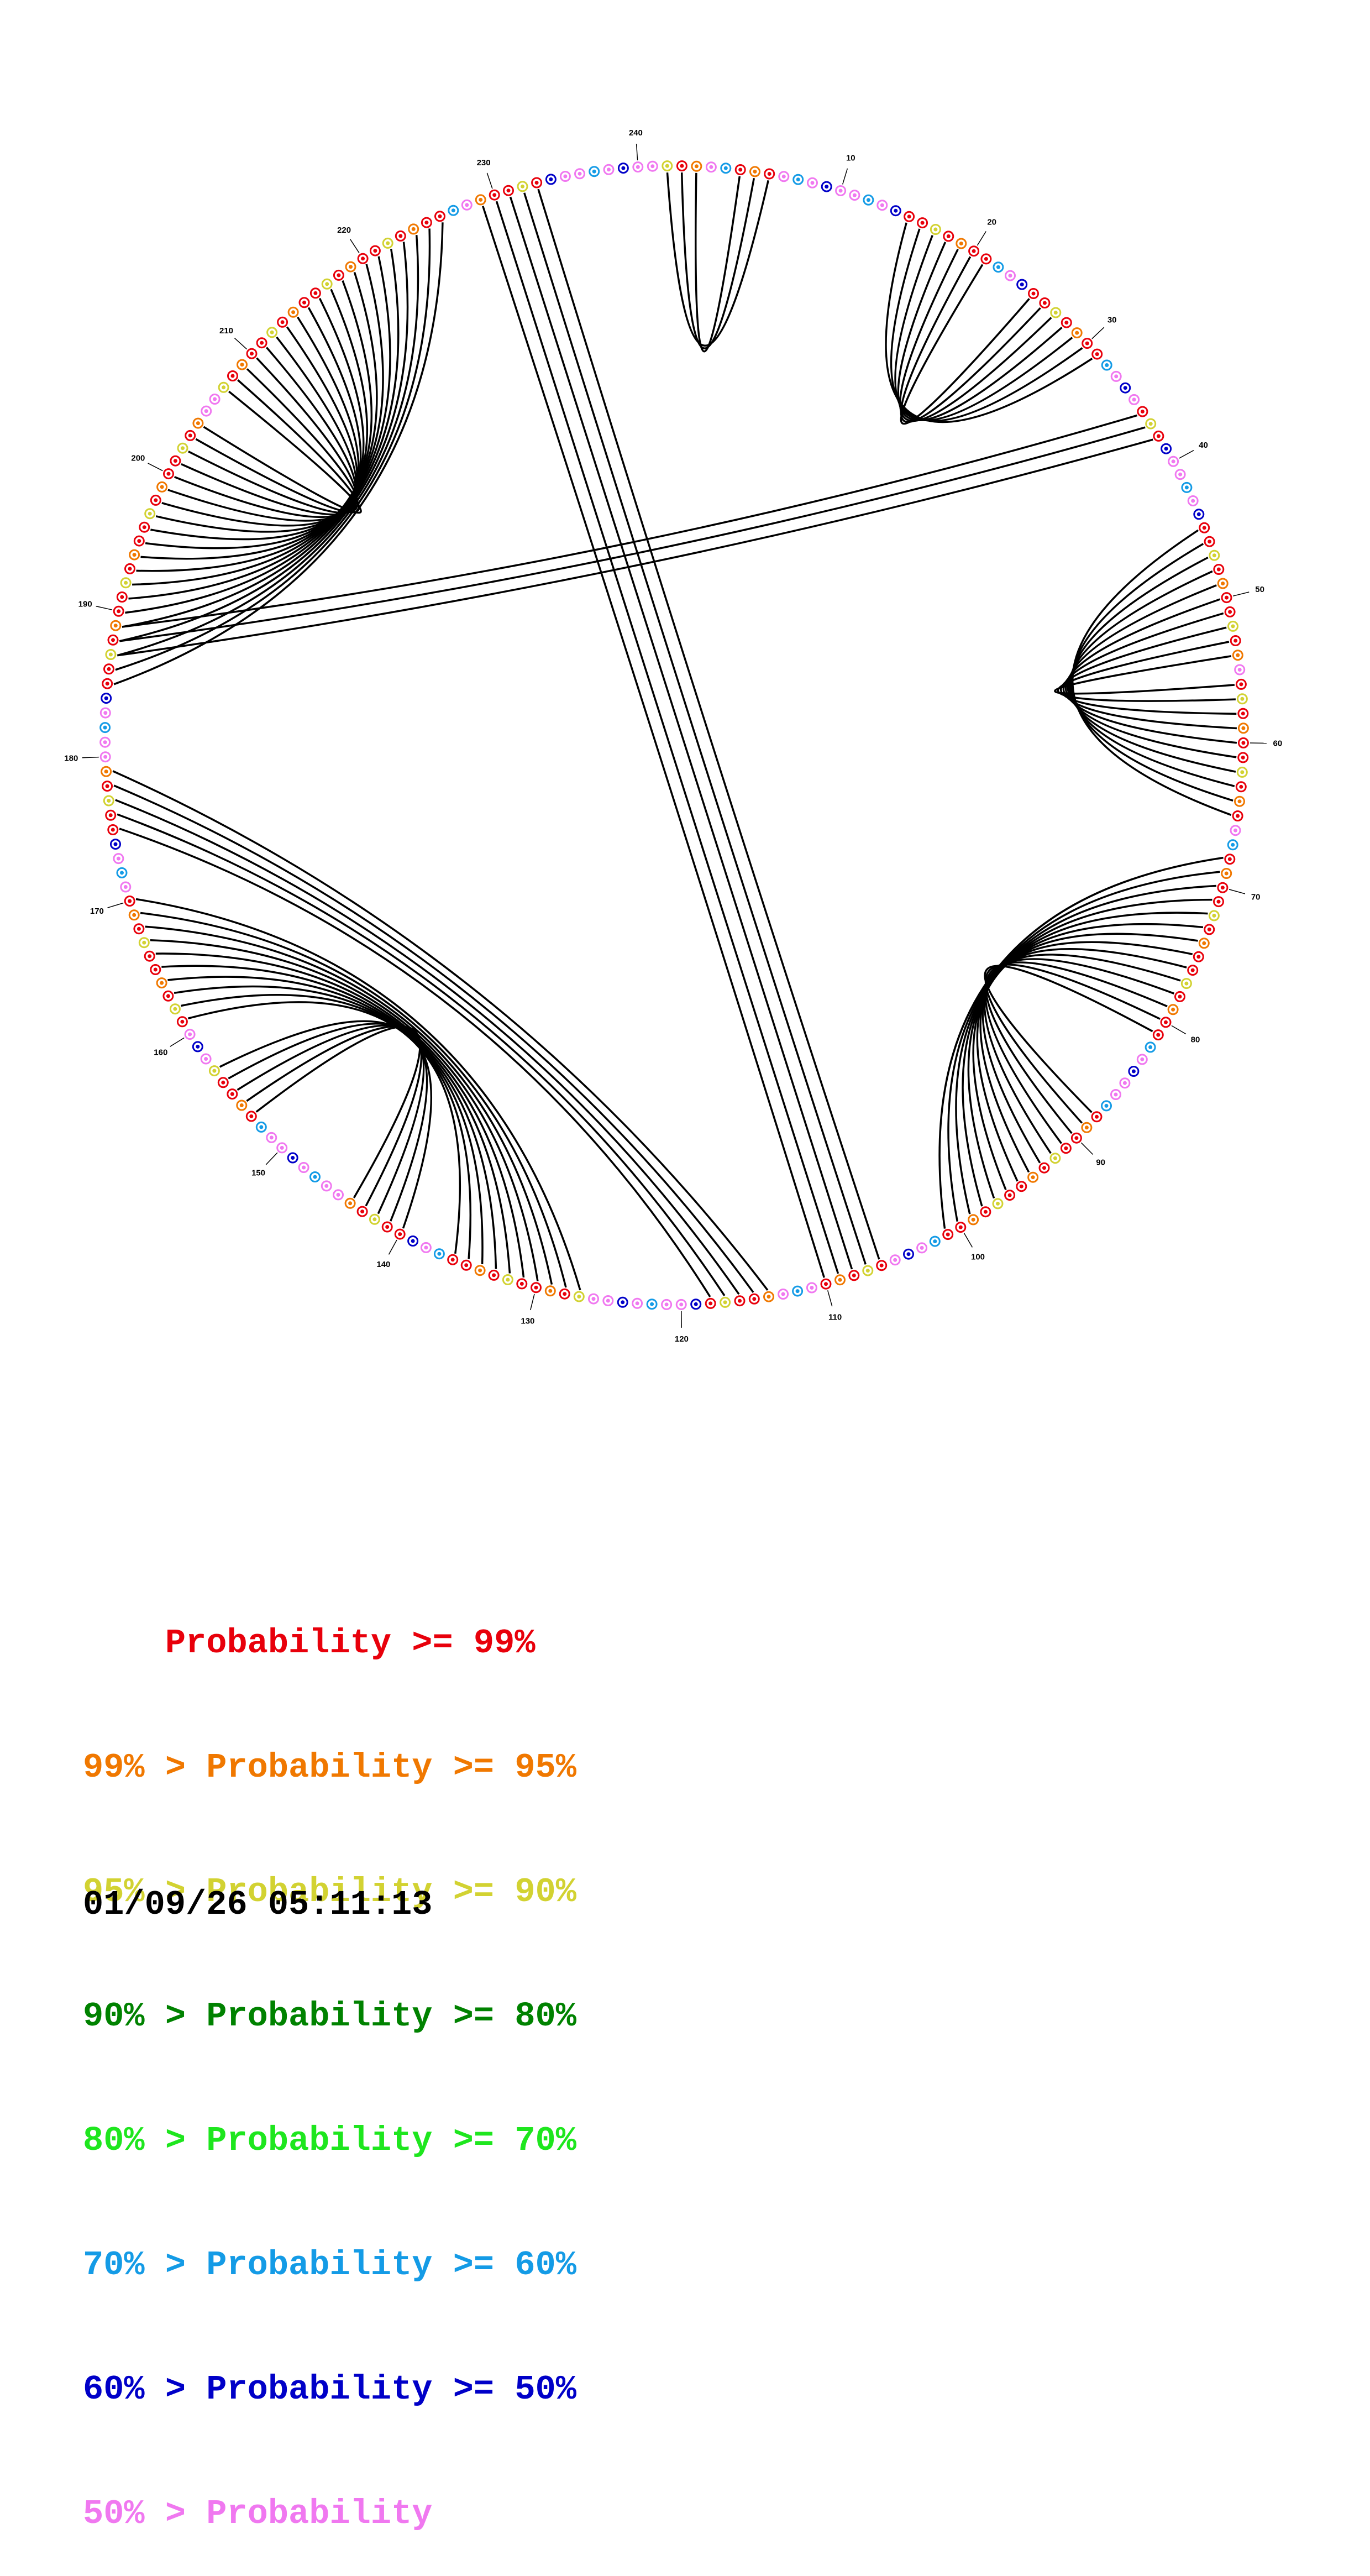 This screenshot has width=1370, height=2576. What do you see at coordinates (1204, 445) in the screenshot?
I see `tick-label: 40` at bounding box center [1204, 445].